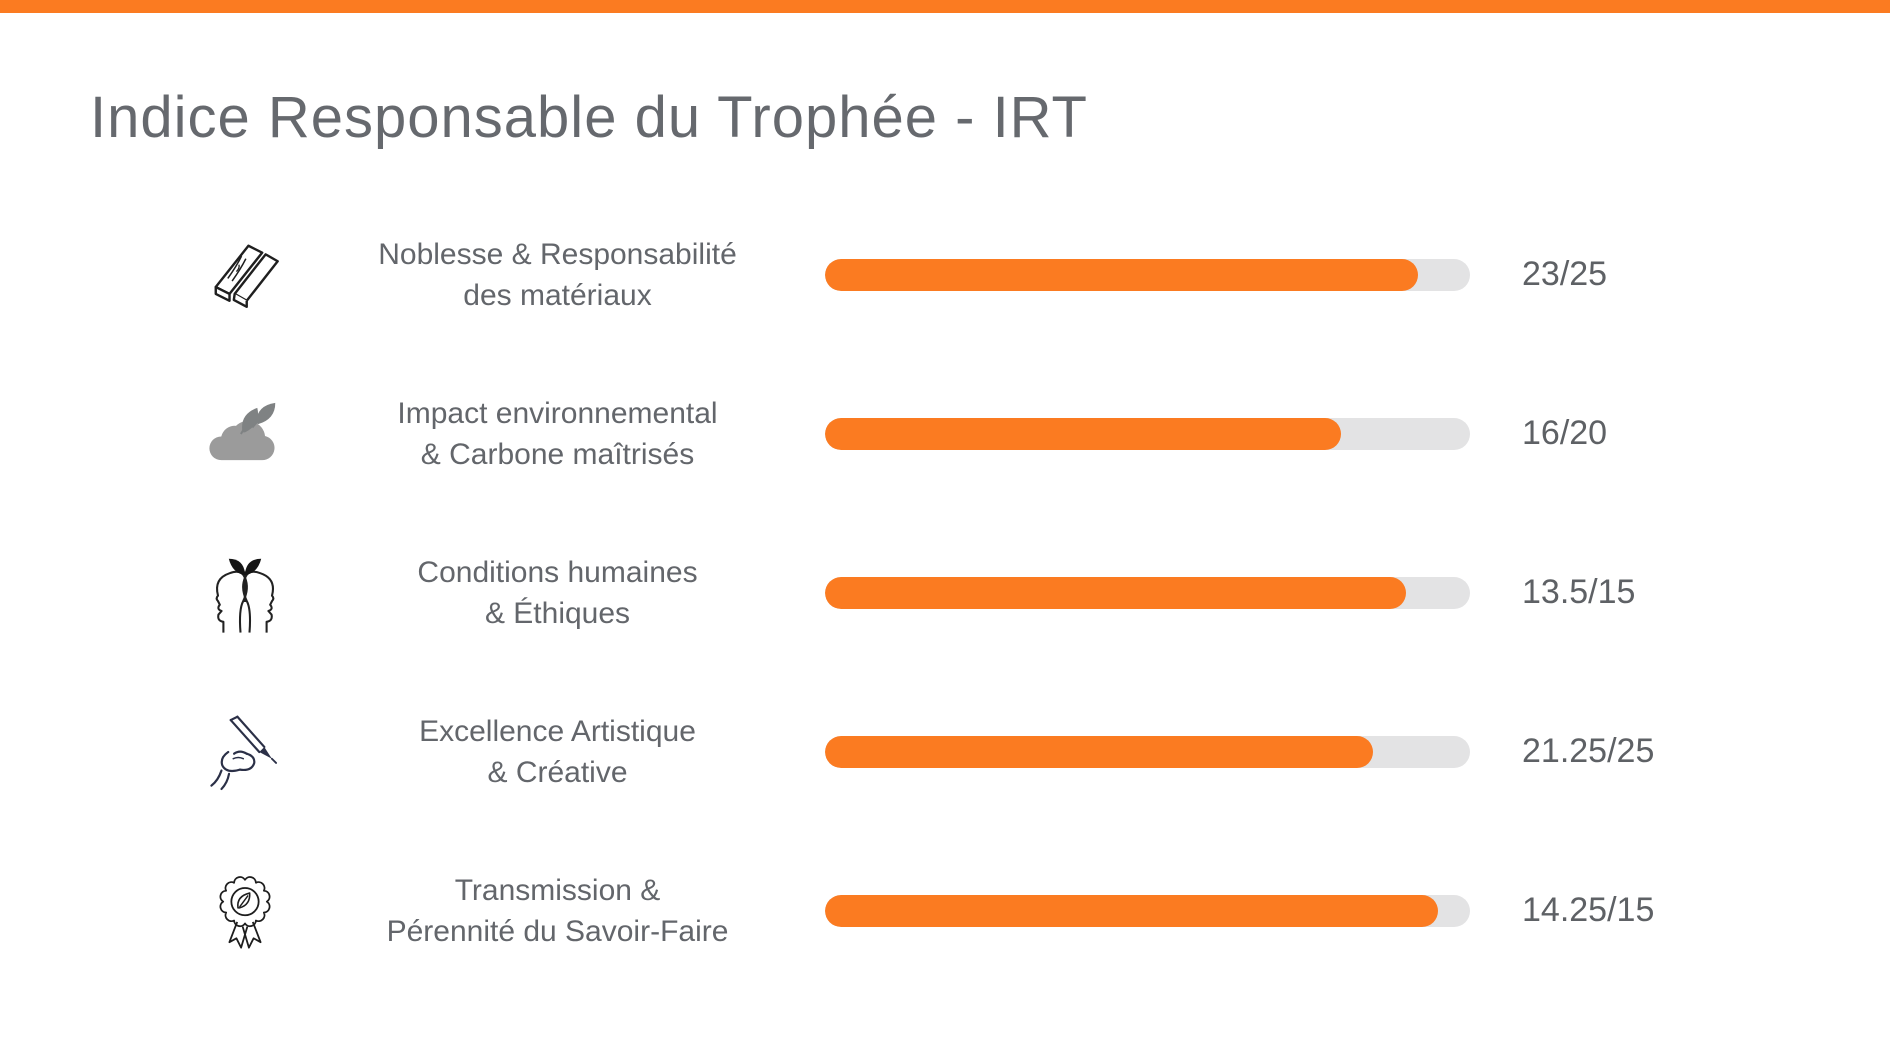 Image resolution: width=1890 pixels, height=1063 pixels. Describe the element at coordinates (245, 434) in the screenshot. I see `cloud-leaves-icon` at that location.